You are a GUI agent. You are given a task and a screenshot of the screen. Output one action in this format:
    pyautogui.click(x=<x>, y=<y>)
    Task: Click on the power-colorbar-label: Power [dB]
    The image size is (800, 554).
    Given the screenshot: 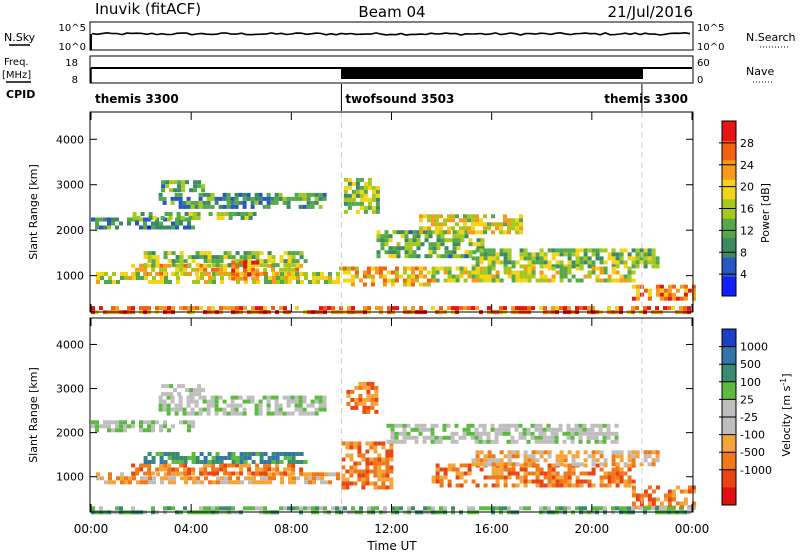 What is the action you would take?
    pyautogui.click(x=765, y=213)
    